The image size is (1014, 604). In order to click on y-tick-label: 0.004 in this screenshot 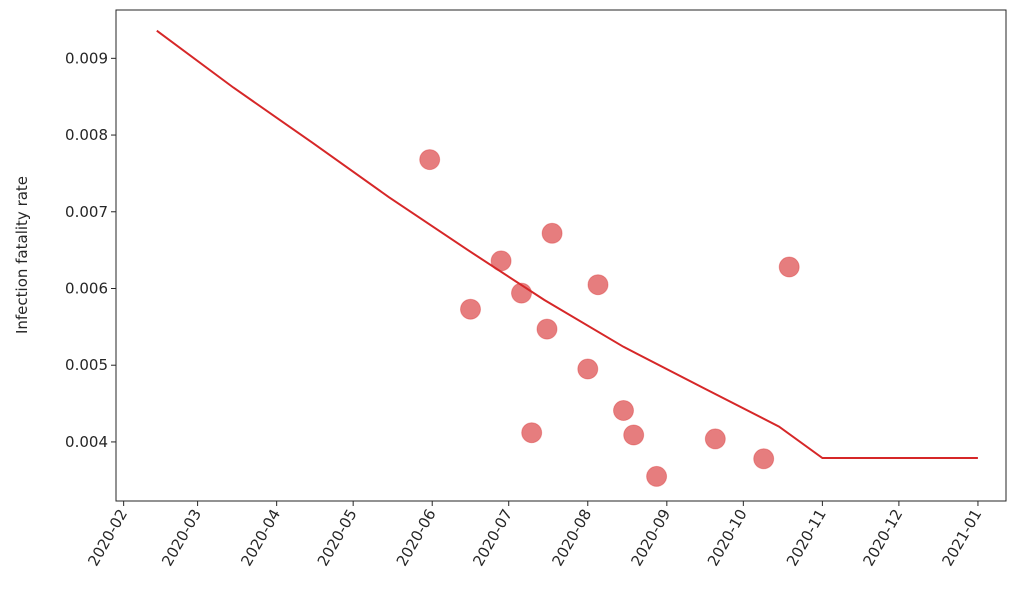, I will do `click(86, 442)`.